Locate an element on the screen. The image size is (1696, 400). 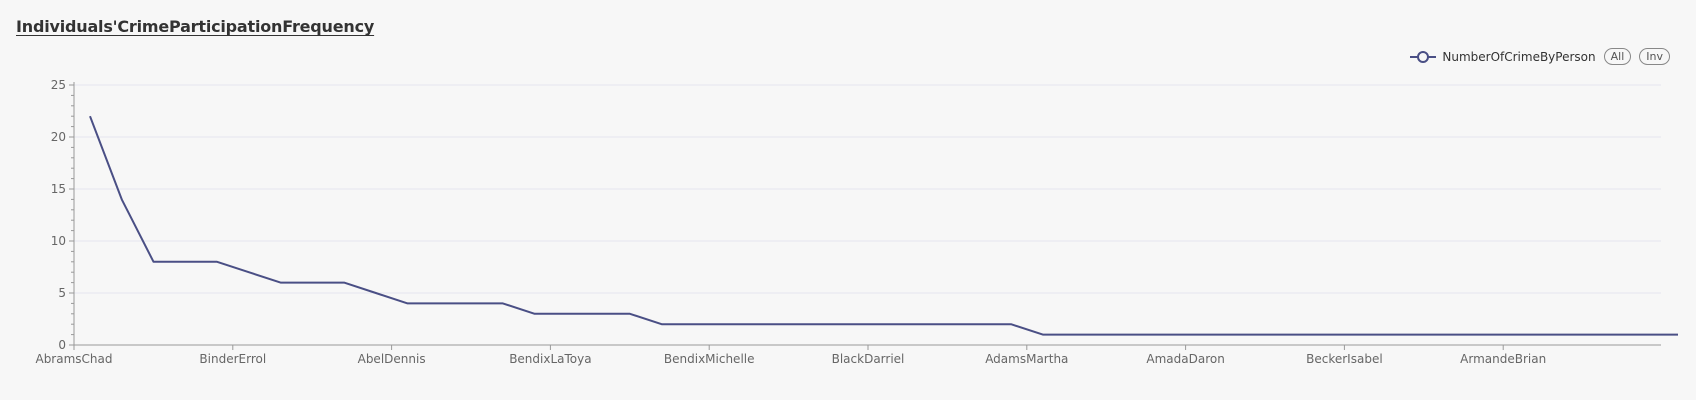
y-tick-label: 10 is located at coordinates (58, 241).